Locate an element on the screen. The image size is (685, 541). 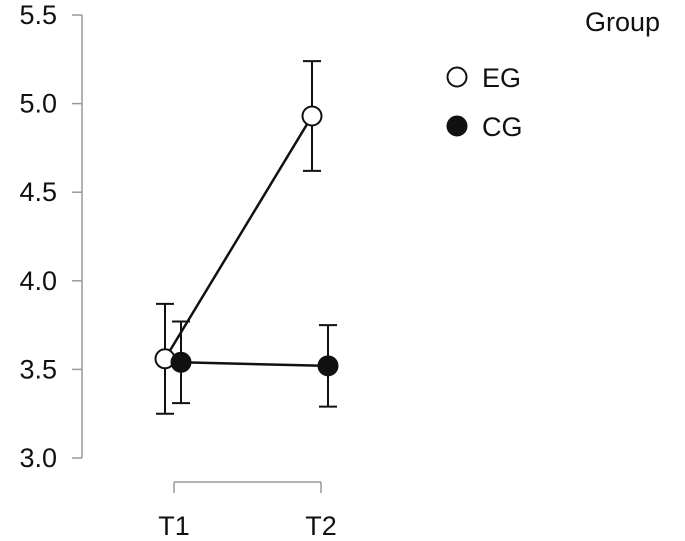
series-line-eg is located at coordinates (238, 237).